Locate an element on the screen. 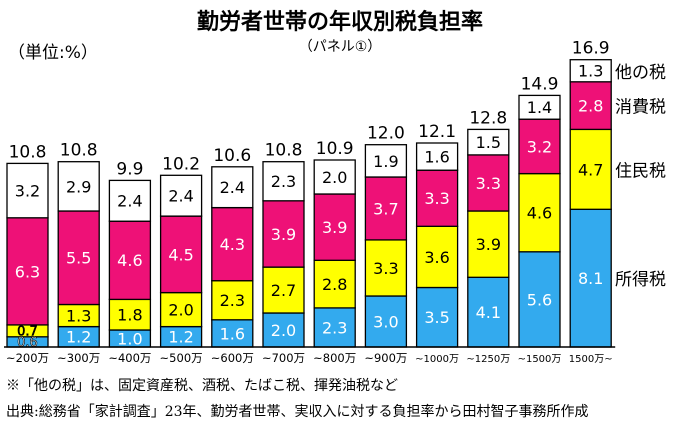 This screenshot has width=680, height=425. total-label: 10.9 is located at coordinates (335, 149).